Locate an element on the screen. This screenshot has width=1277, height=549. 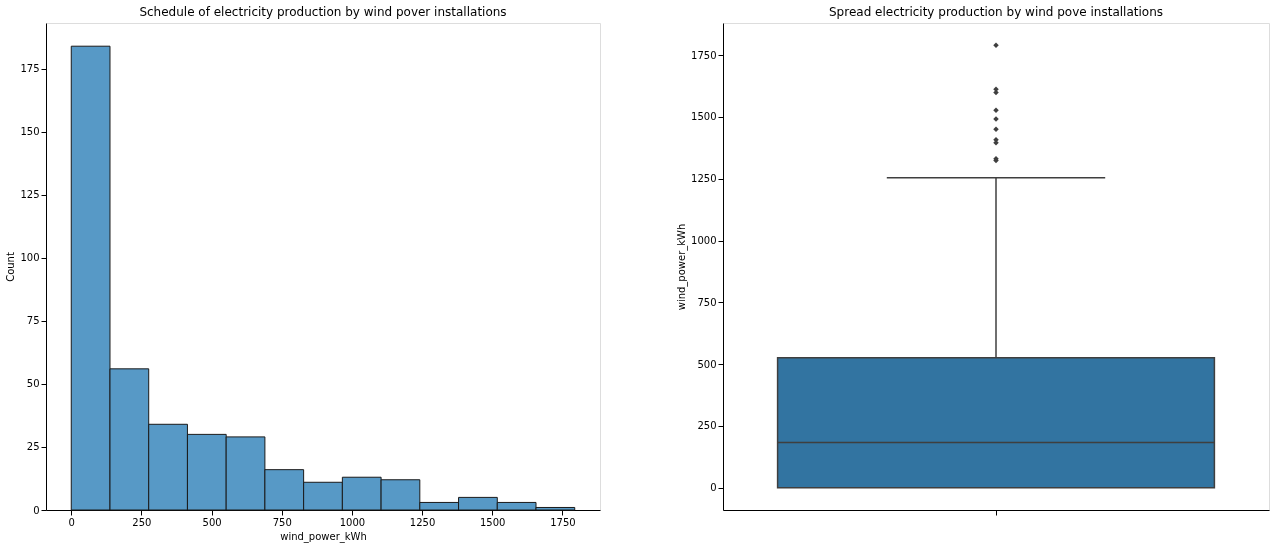
chart-title: Schedule of electricity production by wind pover installations is located at coordinates (323, 12).